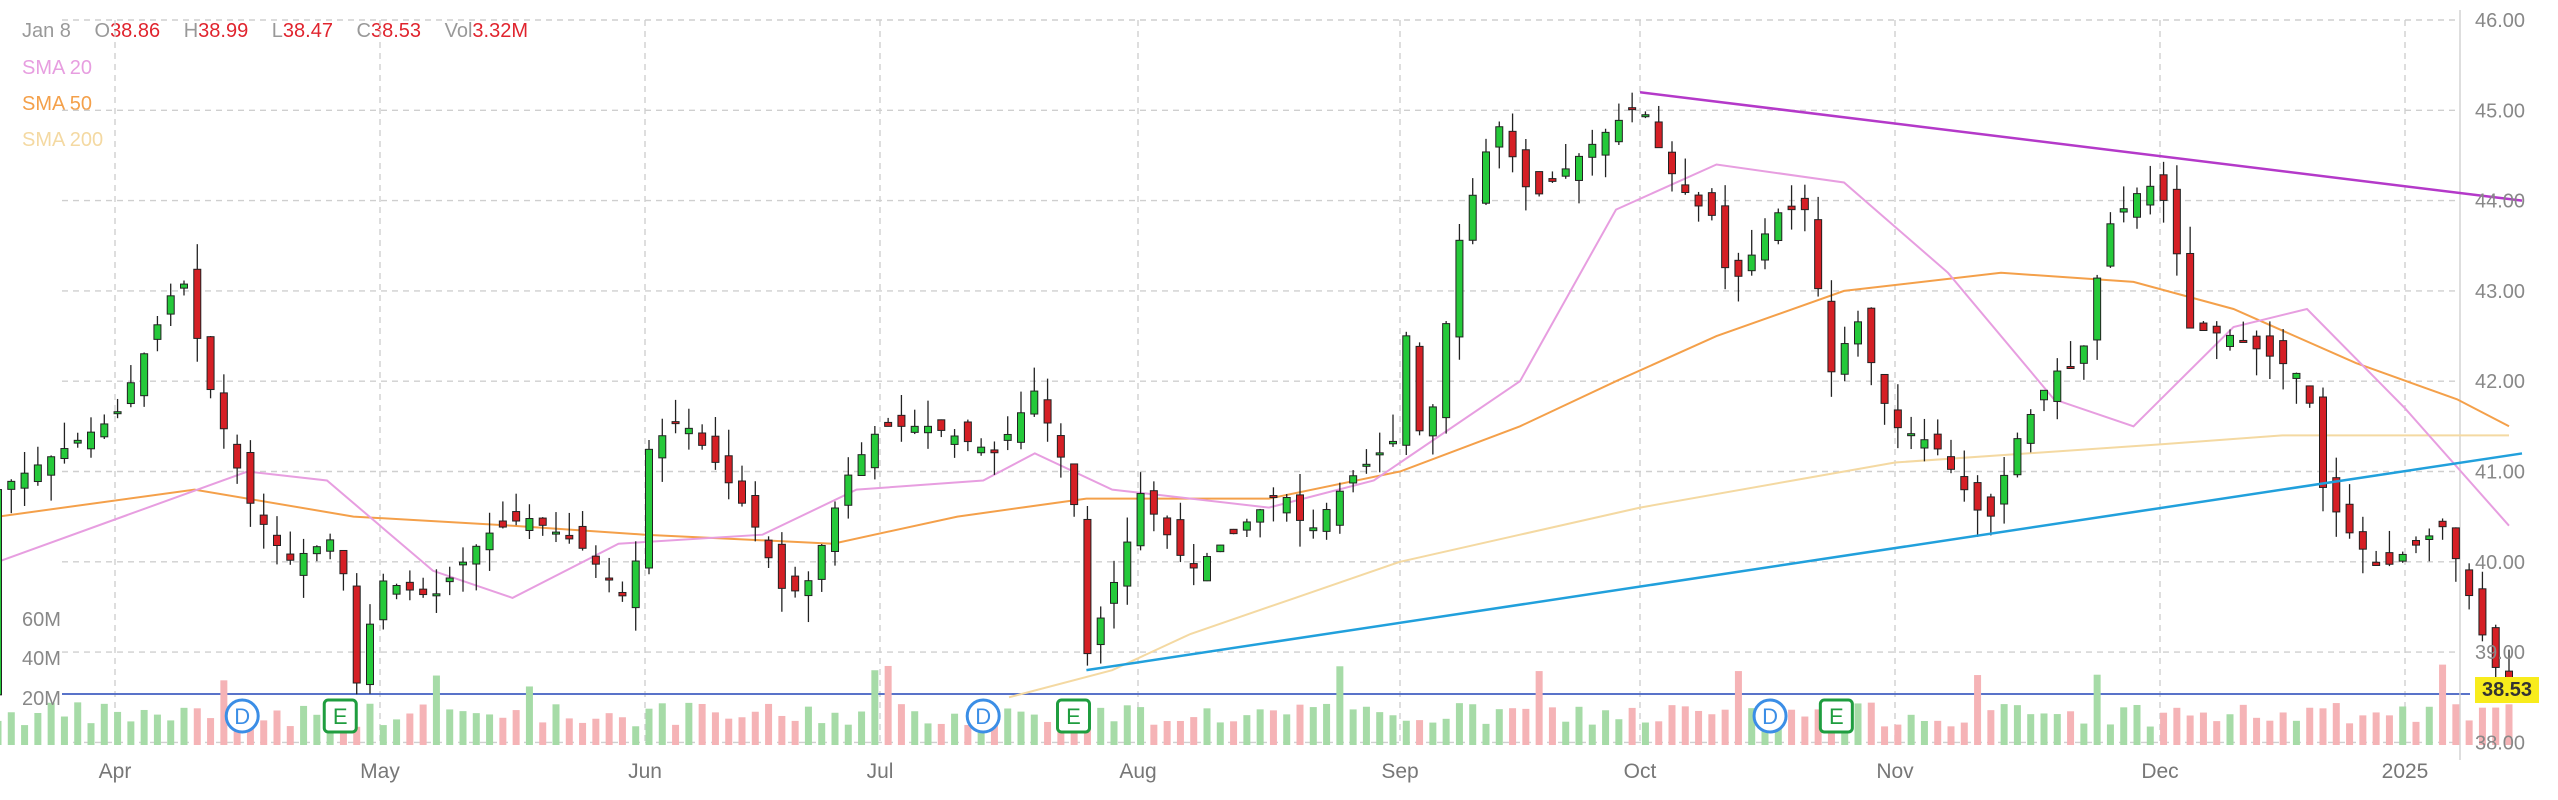  What do you see at coordinates (880, 771) in the screenshot?
I see `x-tick-label: Jul` at bounding box center [880, 771].